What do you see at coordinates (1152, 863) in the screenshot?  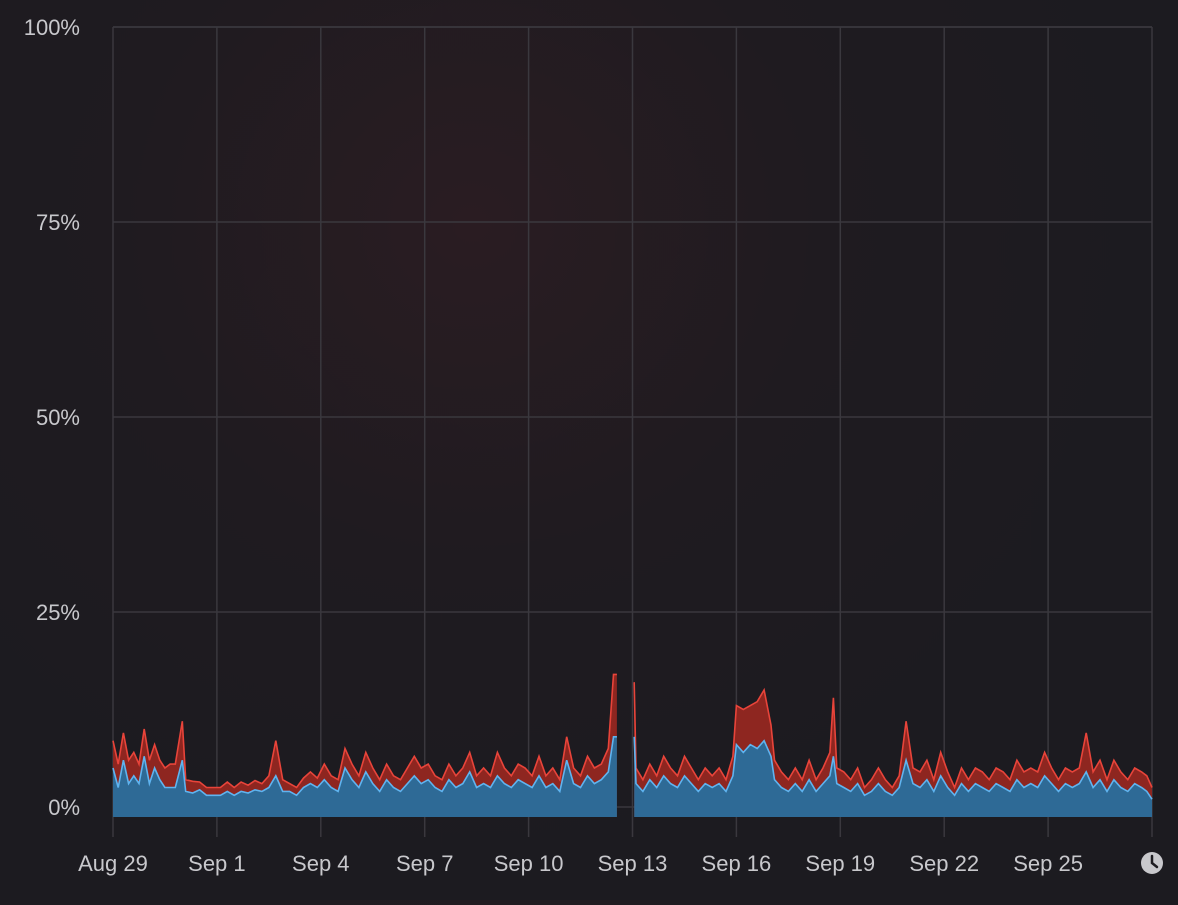 I see `clock-icon` at bounding box center [1152, 863].